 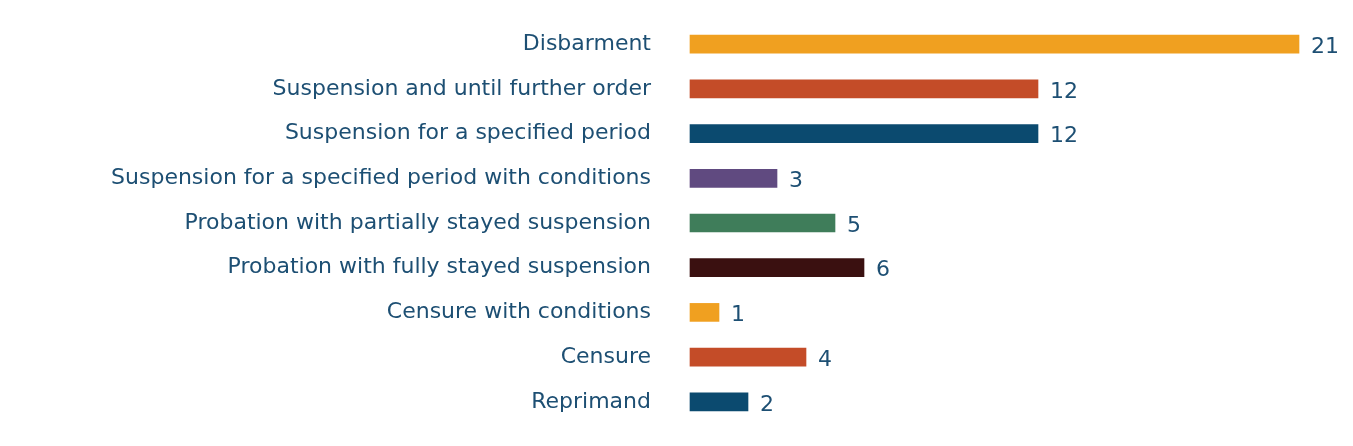 What do you see at coordinates (462, 87) in the screenshot?
I see `y-tick-label: Suspension and until further order` at bounding box center [462, 87].